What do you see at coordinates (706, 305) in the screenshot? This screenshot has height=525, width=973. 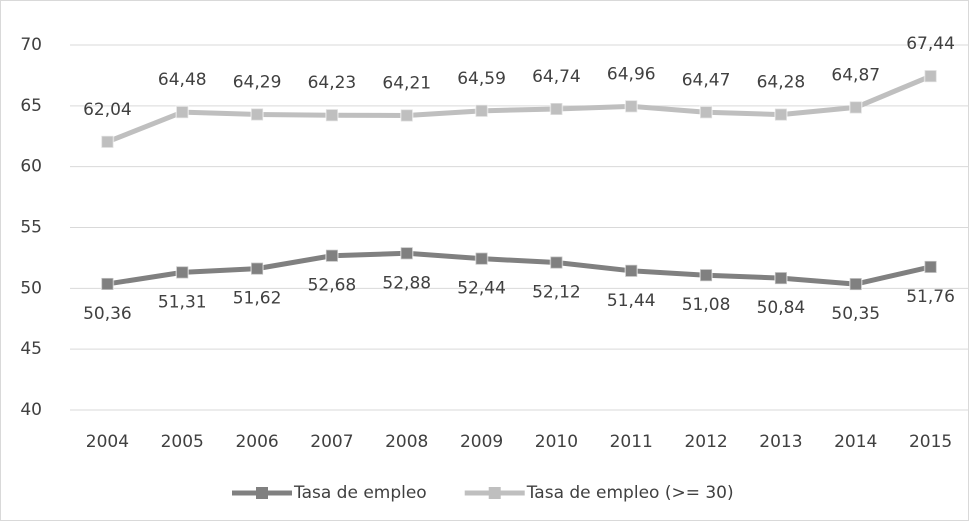 I see `data-label: 51,08` at bounding box center [706, 305].